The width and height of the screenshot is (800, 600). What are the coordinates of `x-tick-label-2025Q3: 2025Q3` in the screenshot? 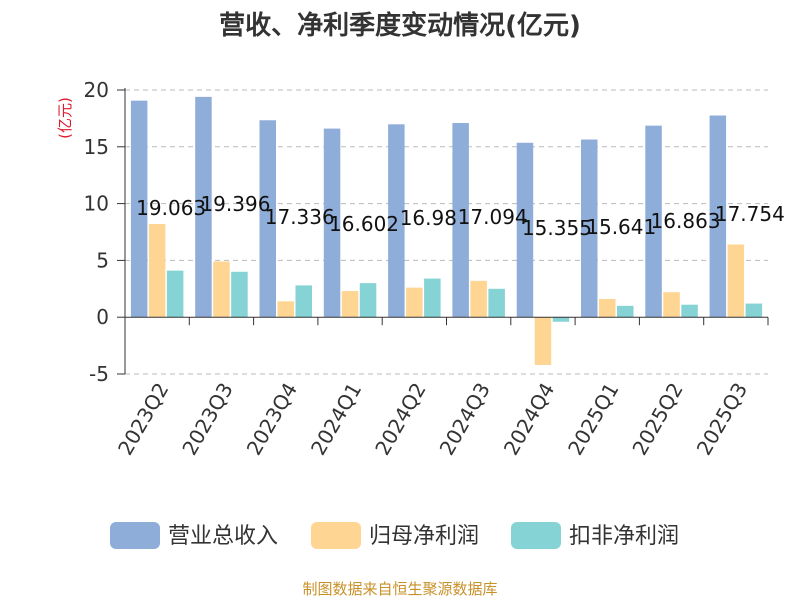 It's located at (722, 419).